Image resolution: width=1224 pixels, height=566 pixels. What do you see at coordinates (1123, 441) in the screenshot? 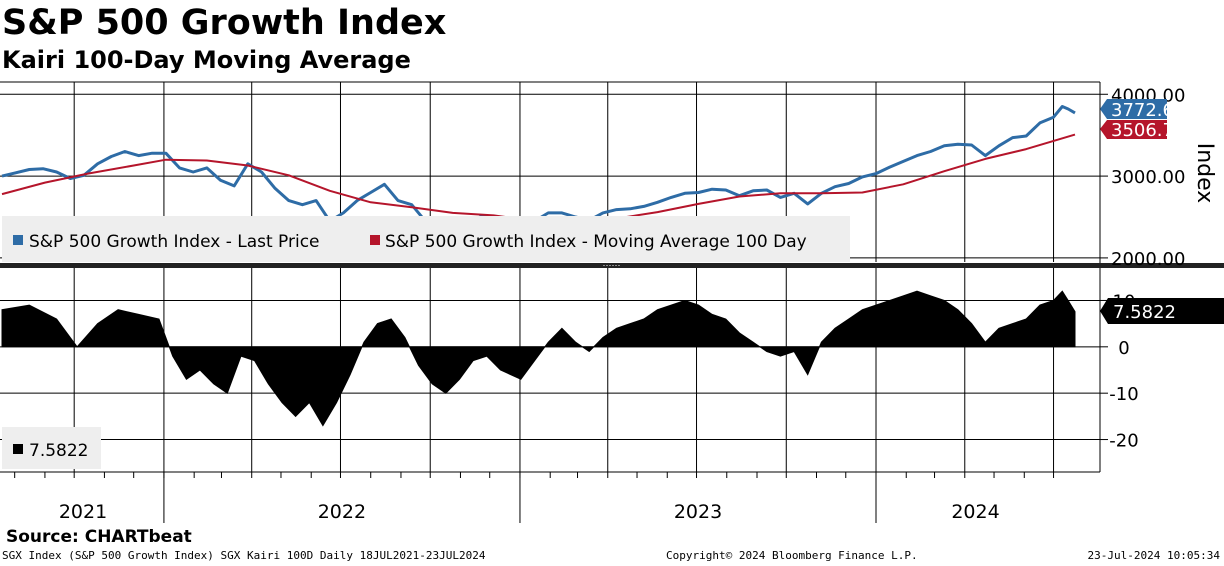
I see `lower-y-tick-label: -20` at bounding box center [1123, 441].